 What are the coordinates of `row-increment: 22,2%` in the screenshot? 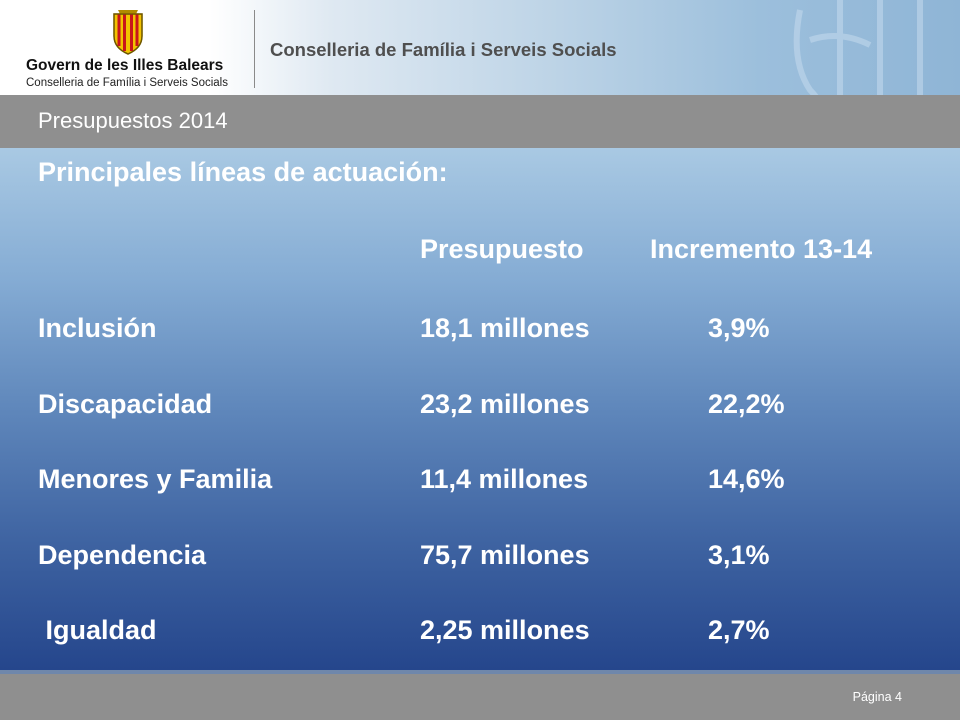 It's located at (746, 404).